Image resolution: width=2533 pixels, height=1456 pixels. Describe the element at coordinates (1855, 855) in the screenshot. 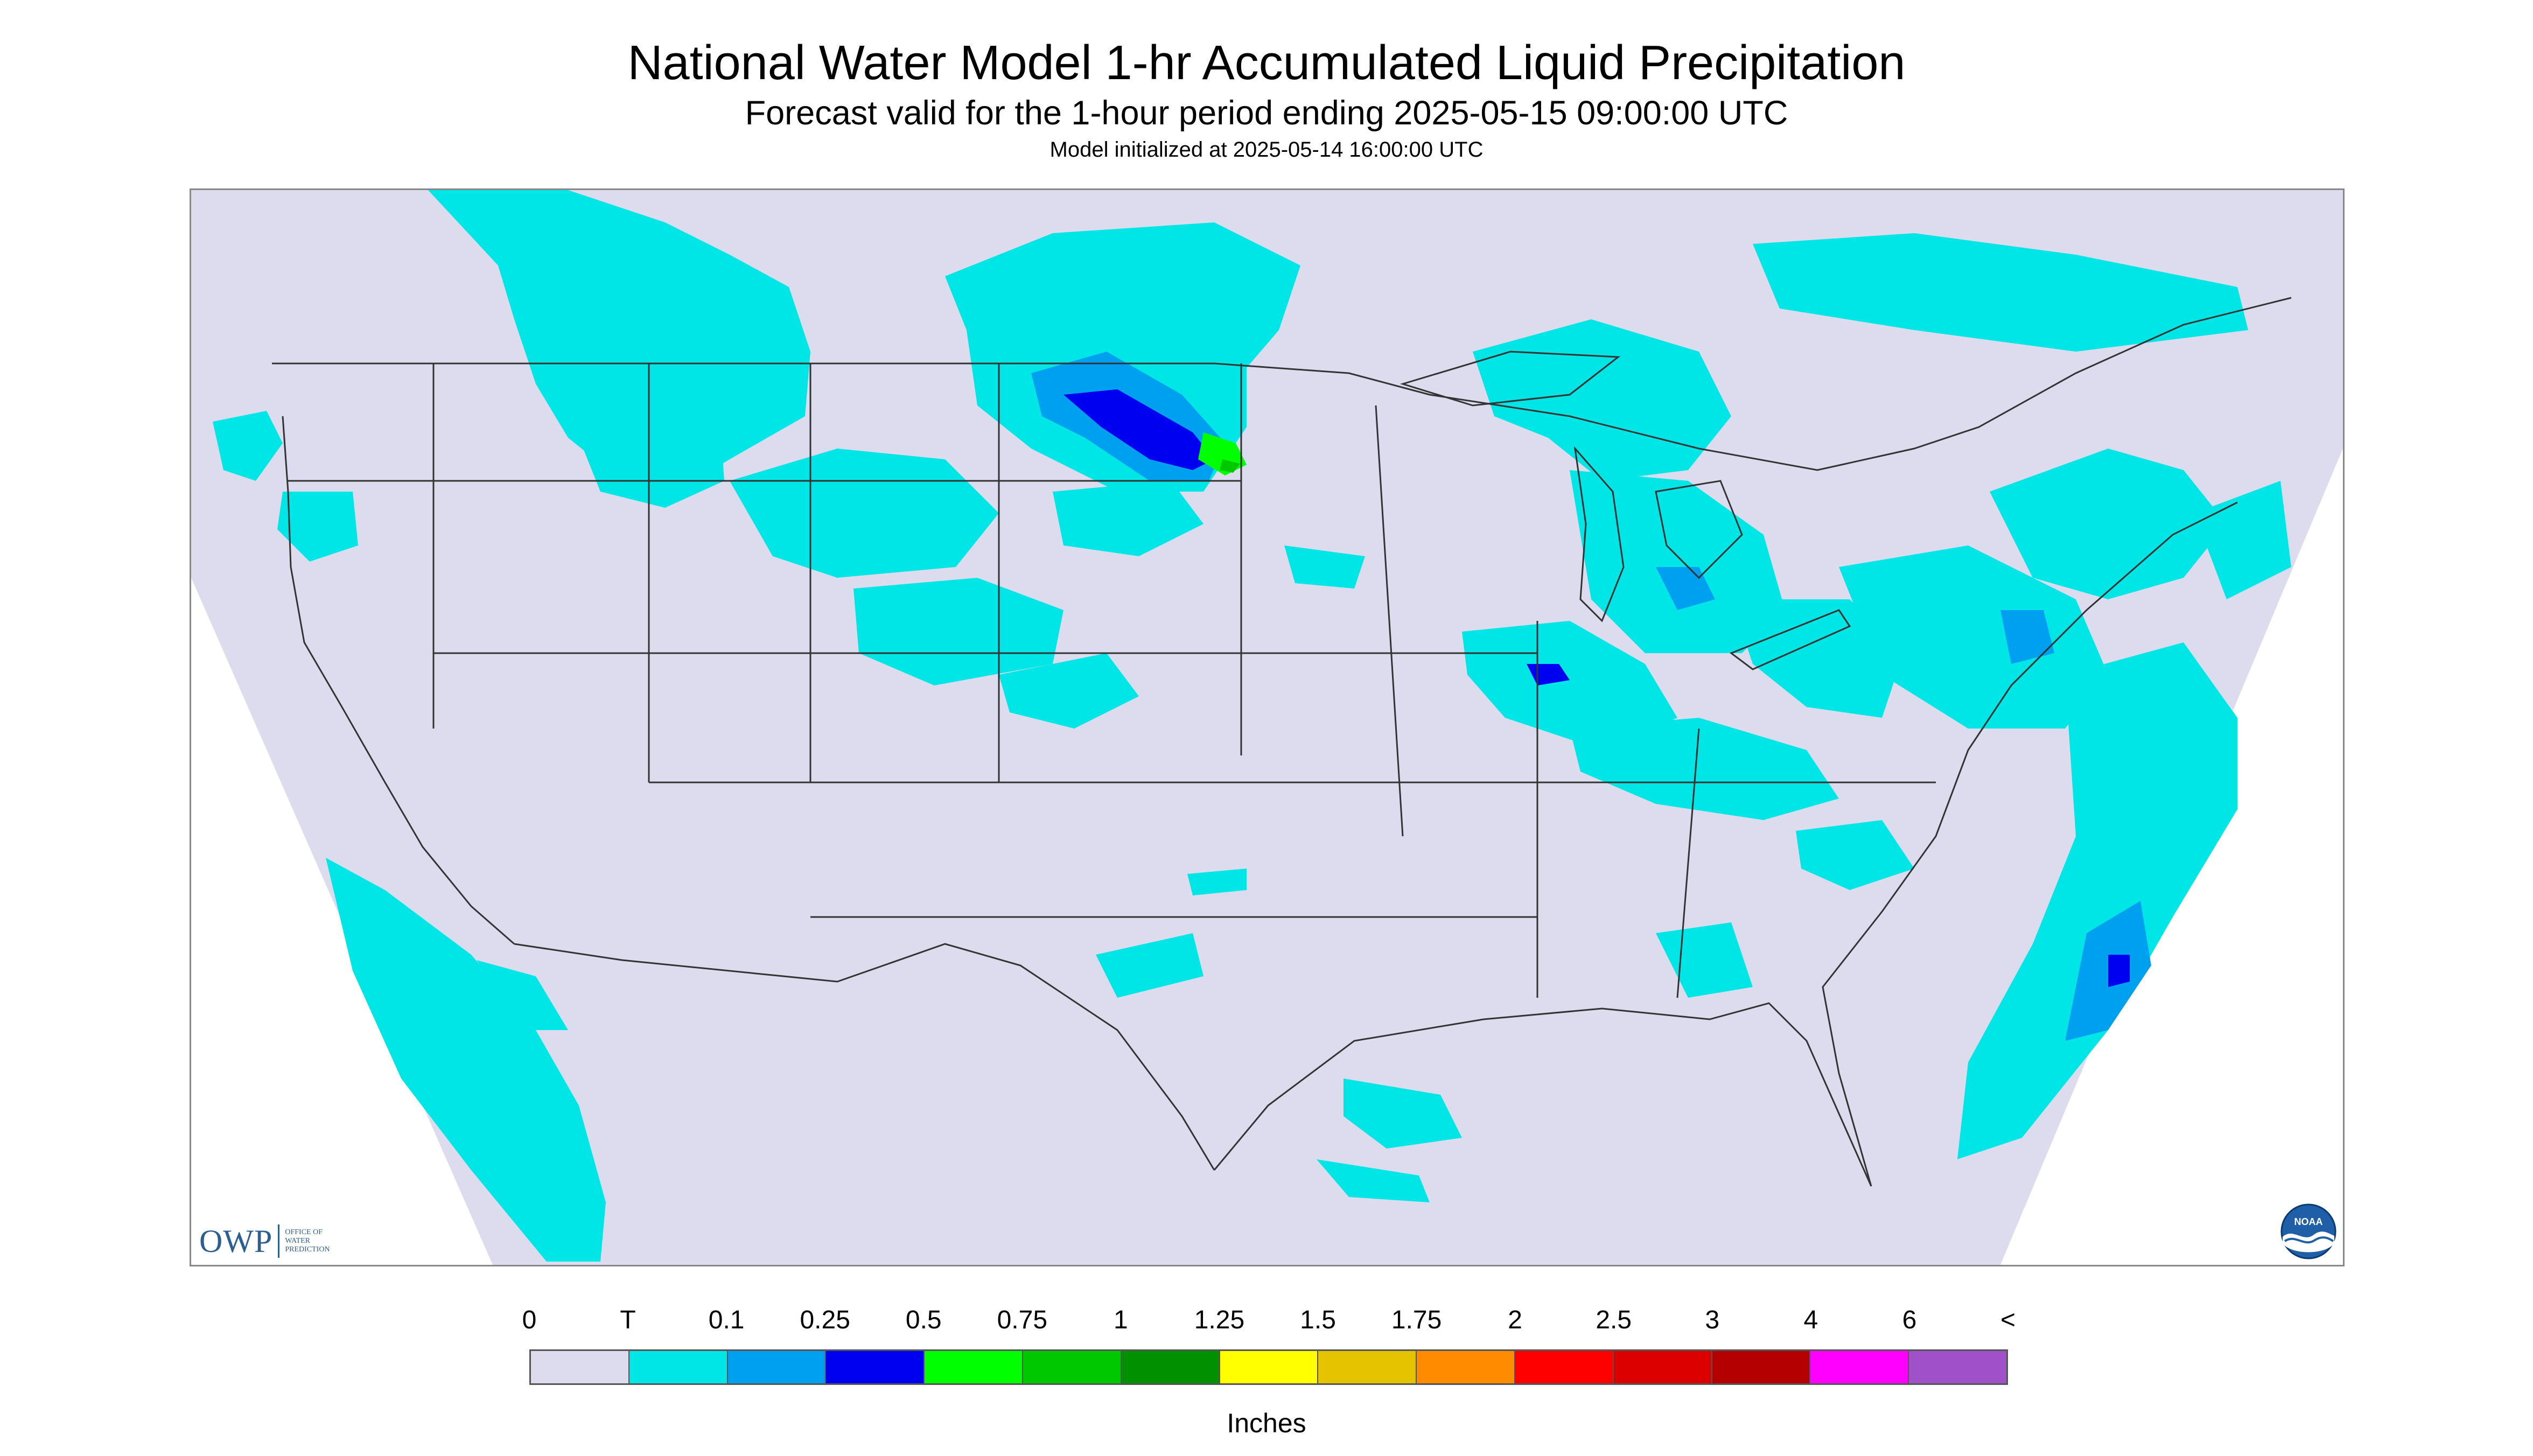

I see `precip-area-carolinas` at that location.